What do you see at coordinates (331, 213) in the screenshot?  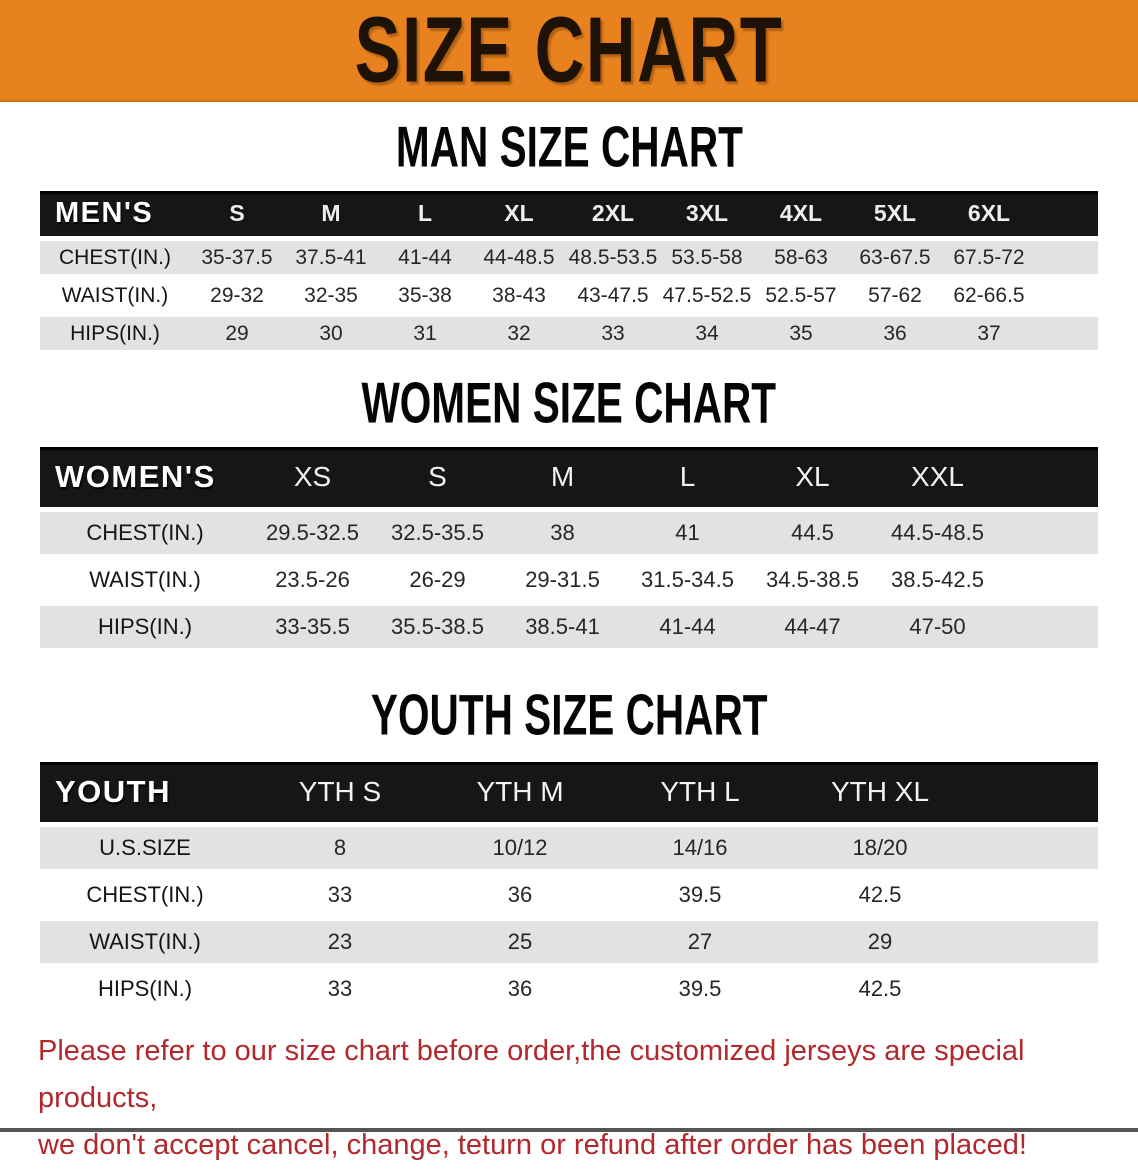 I see `men-size-column-header: M` at bounding box center [331, 213].